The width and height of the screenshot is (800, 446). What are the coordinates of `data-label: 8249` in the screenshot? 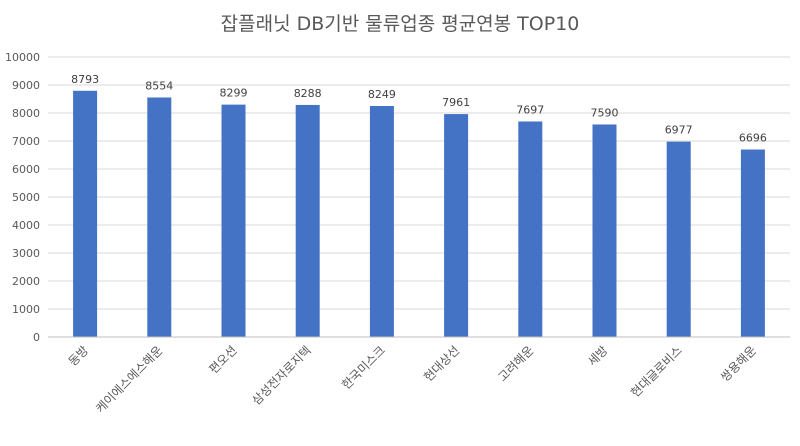 It's located at (382, 94).